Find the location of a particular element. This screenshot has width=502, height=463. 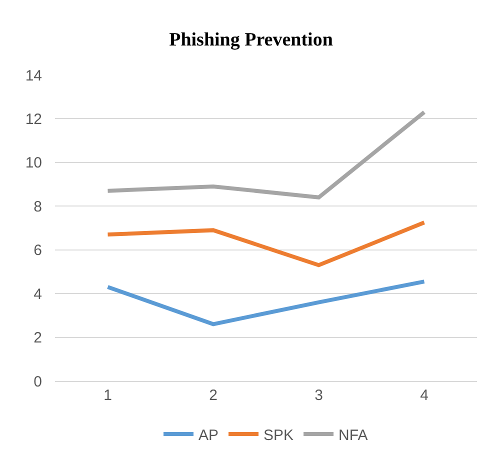

y-tick-label: 12 is located at coordinates (33, 119).